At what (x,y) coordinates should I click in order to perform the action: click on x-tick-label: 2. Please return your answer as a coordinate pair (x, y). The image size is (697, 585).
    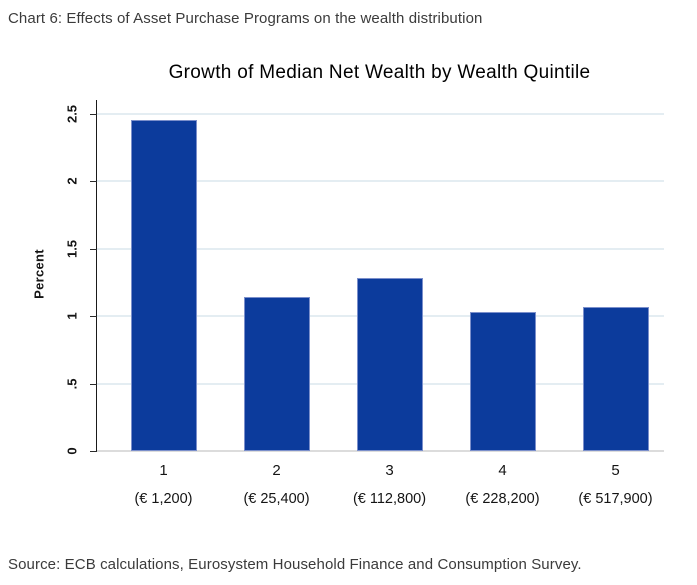
    Looking at the image, I should click on (276, 470).